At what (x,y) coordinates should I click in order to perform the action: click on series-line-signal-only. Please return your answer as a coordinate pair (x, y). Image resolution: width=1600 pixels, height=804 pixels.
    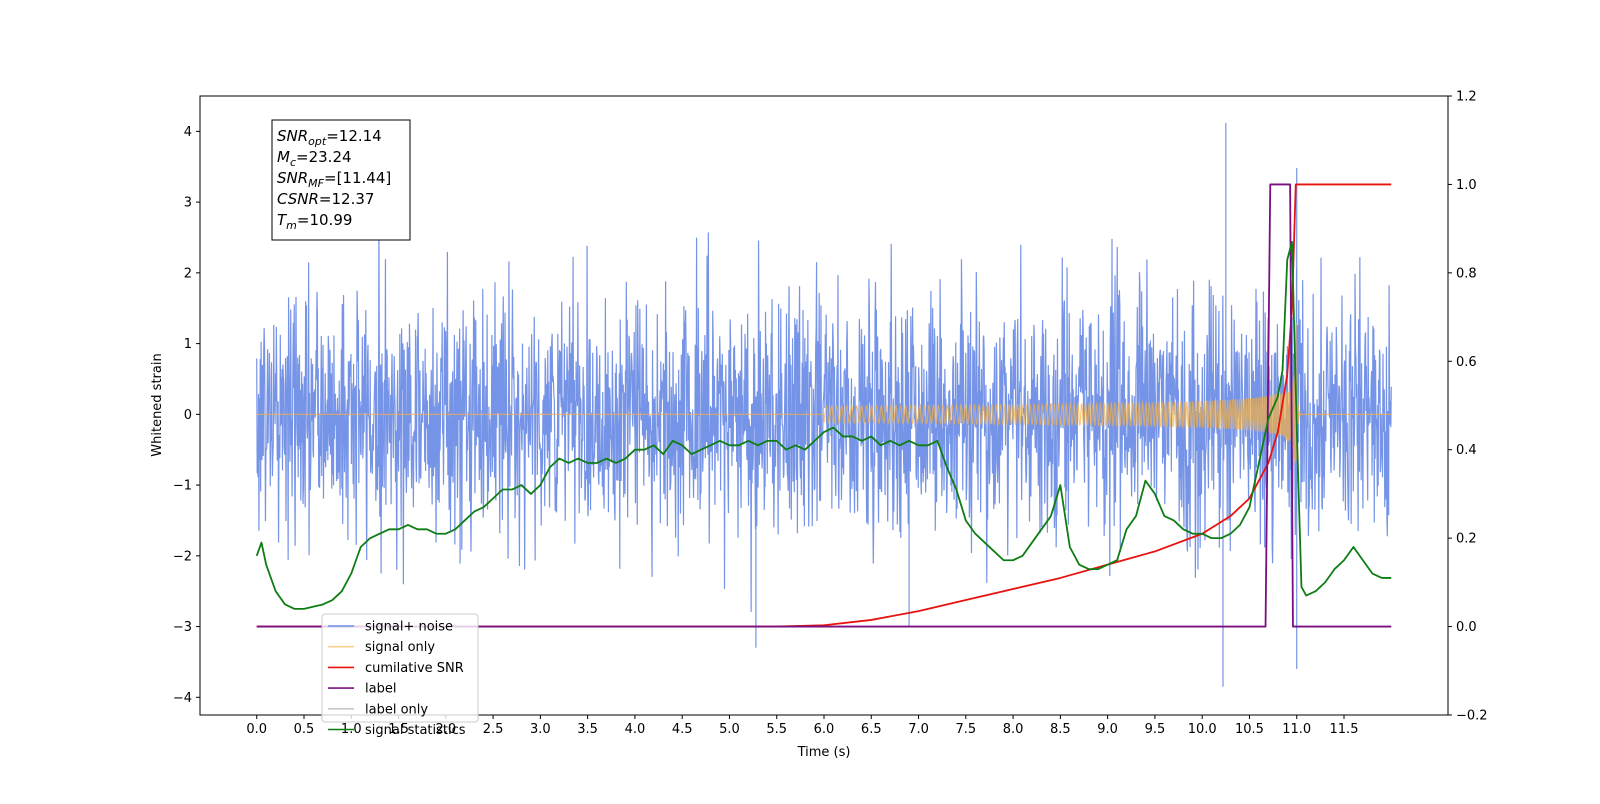
    Looking at the image, I should click on (824, 392).